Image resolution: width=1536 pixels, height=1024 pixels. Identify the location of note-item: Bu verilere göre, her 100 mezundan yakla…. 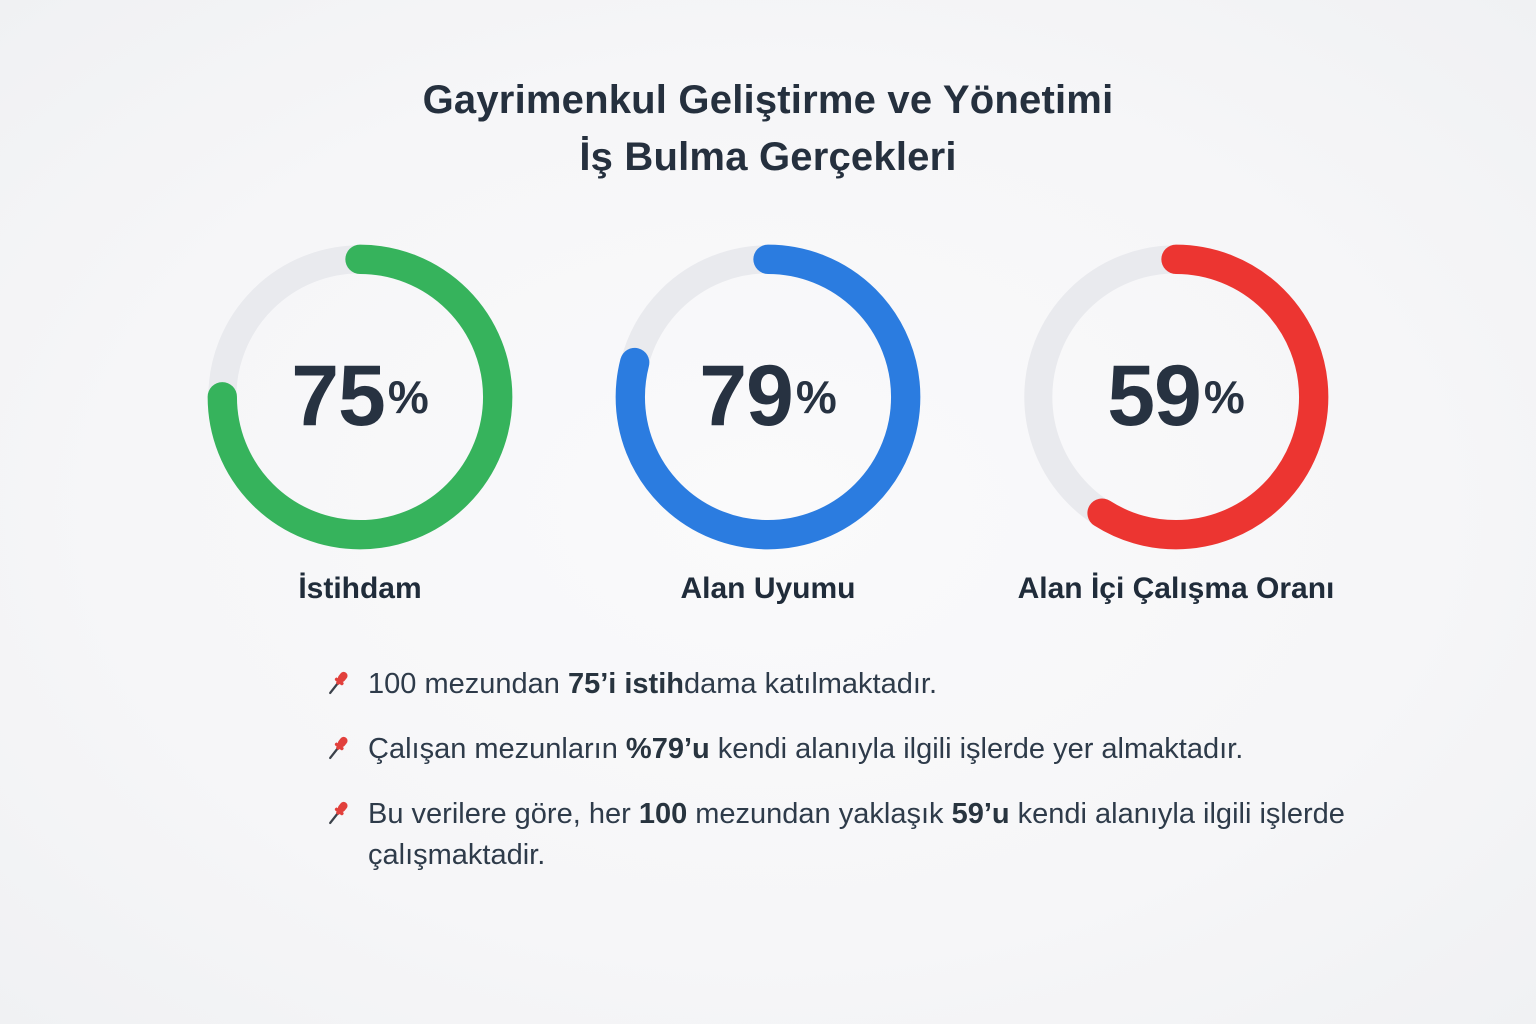
(842, 835).